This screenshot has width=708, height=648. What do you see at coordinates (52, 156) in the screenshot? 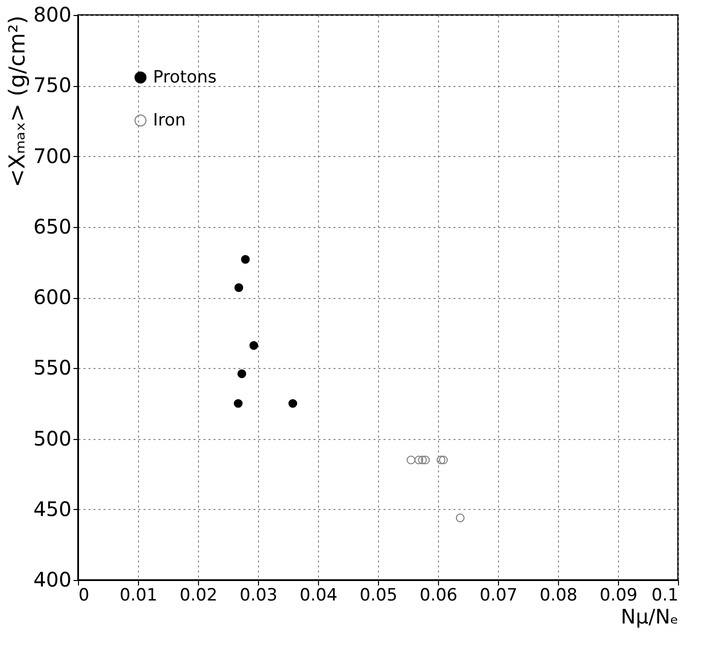
I see `y-tick-label: 700` at bounding box center [52, 156].